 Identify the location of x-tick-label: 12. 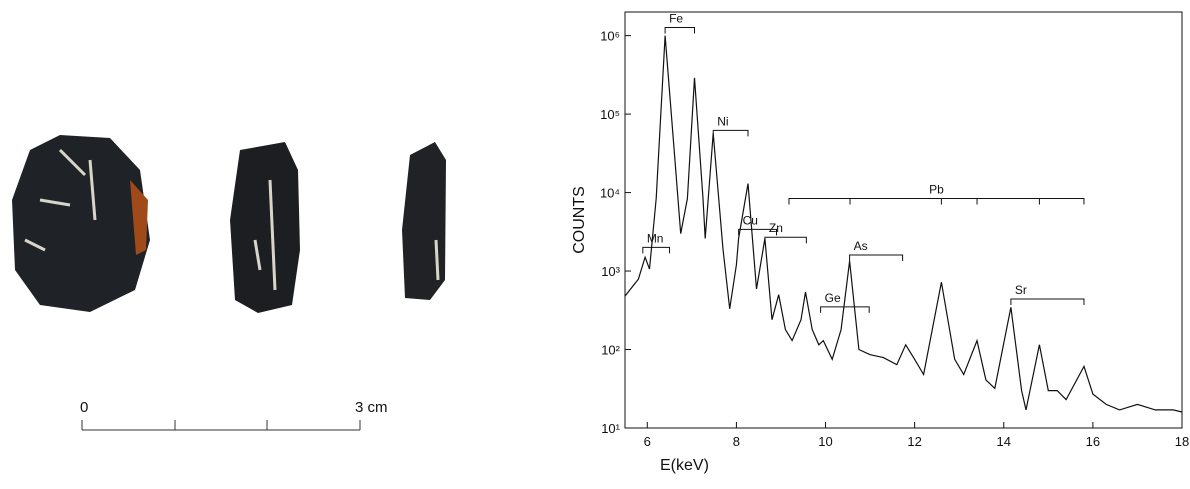
(914, 441).